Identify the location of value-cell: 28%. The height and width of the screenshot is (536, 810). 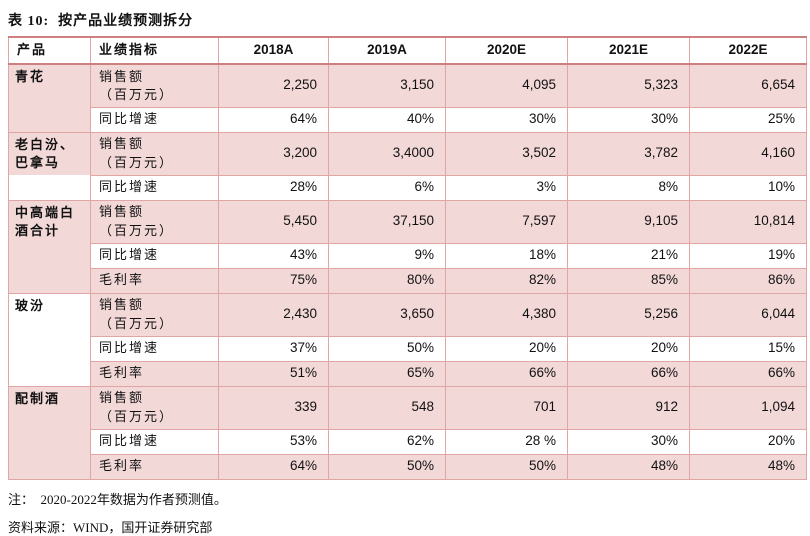
(273, 187).